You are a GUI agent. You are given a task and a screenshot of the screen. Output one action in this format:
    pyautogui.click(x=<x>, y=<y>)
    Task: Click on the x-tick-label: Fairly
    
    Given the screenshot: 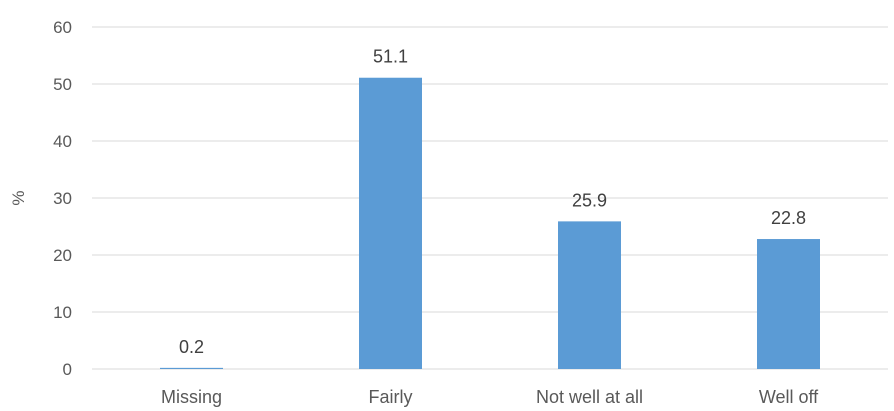 What is the action you would take?
    pyautogui.click(x=391, y=397)
    